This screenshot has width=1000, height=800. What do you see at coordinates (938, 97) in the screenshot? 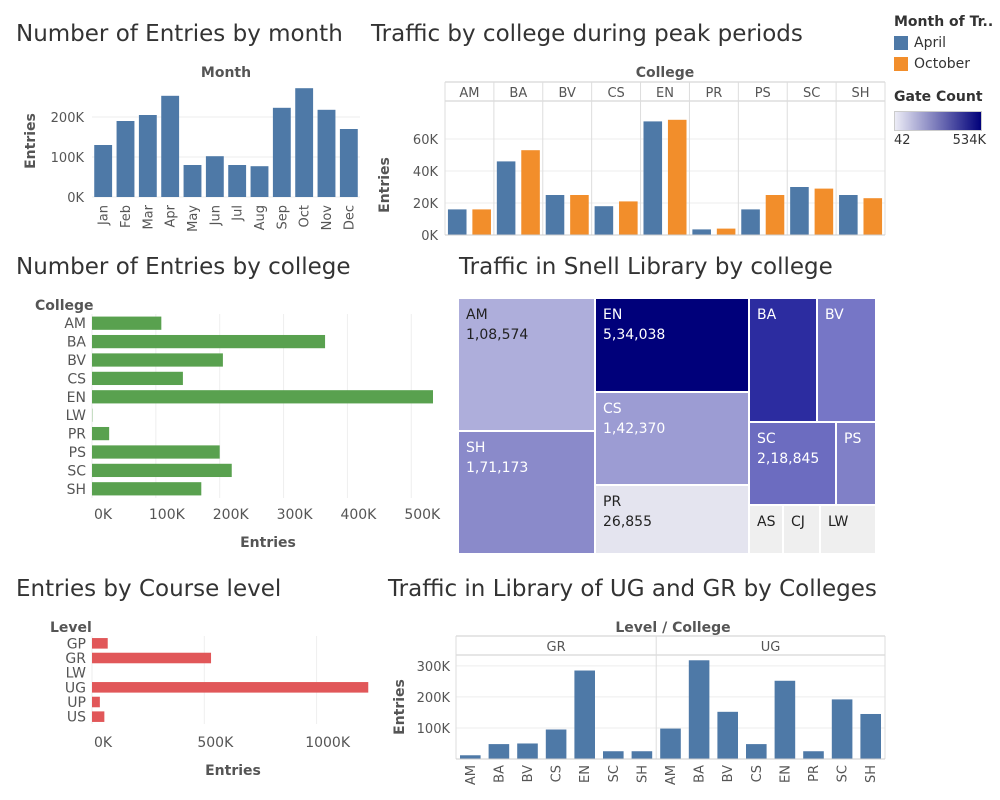
I see `gate-count-legend-title: Gate Count` at bounding box center [938, 97].